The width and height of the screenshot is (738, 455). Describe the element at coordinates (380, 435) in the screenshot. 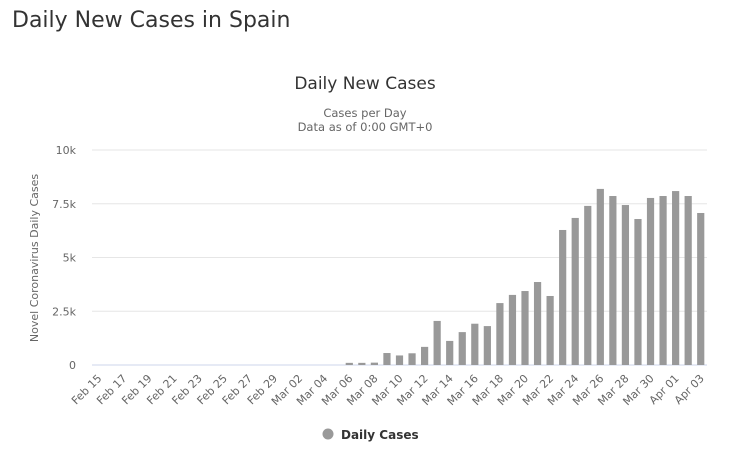

I see `legend-item-daily-cases: Daily Cases` at that location.